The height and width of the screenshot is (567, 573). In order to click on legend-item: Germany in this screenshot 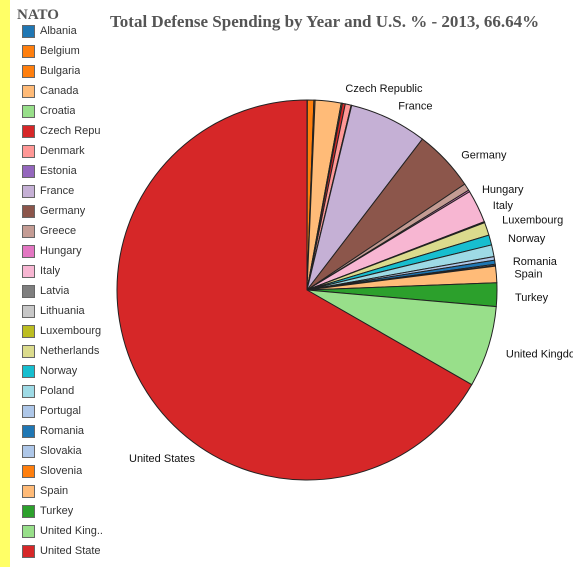, I will do `click(66, 211)`.